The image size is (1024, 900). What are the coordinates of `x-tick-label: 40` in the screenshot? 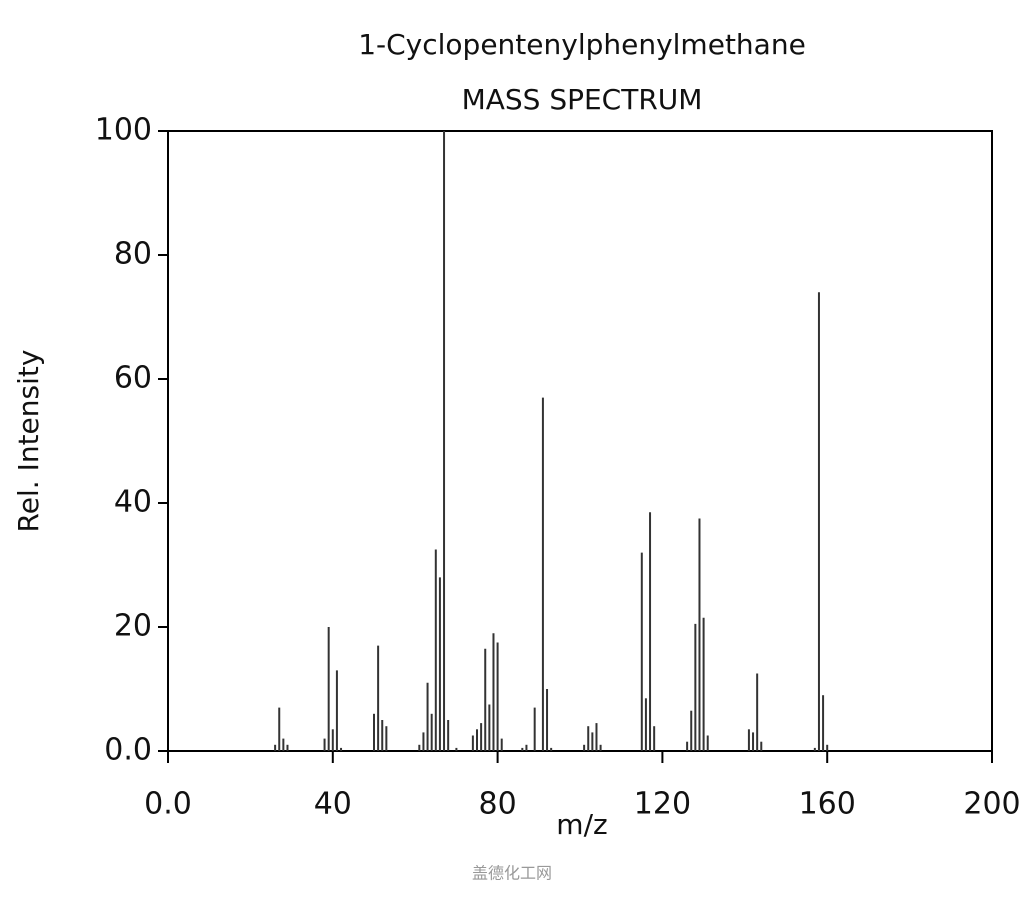 It's located at (333, 804).